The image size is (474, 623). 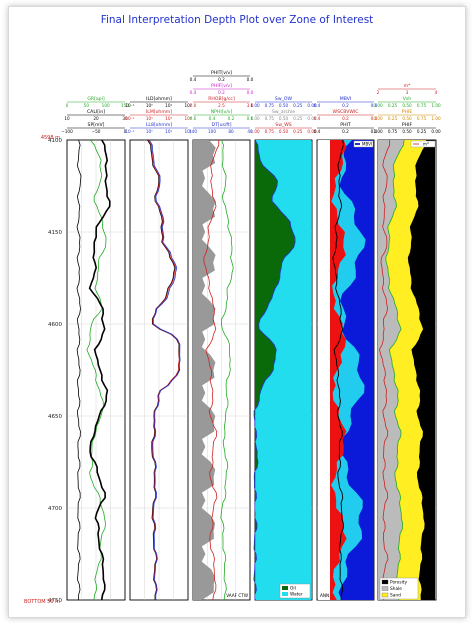 What do you see at coordinates (159, 125) in the screenshot?
I see `header-name-1-2: LL8[ohmm]` at bounding box center [159, 125].